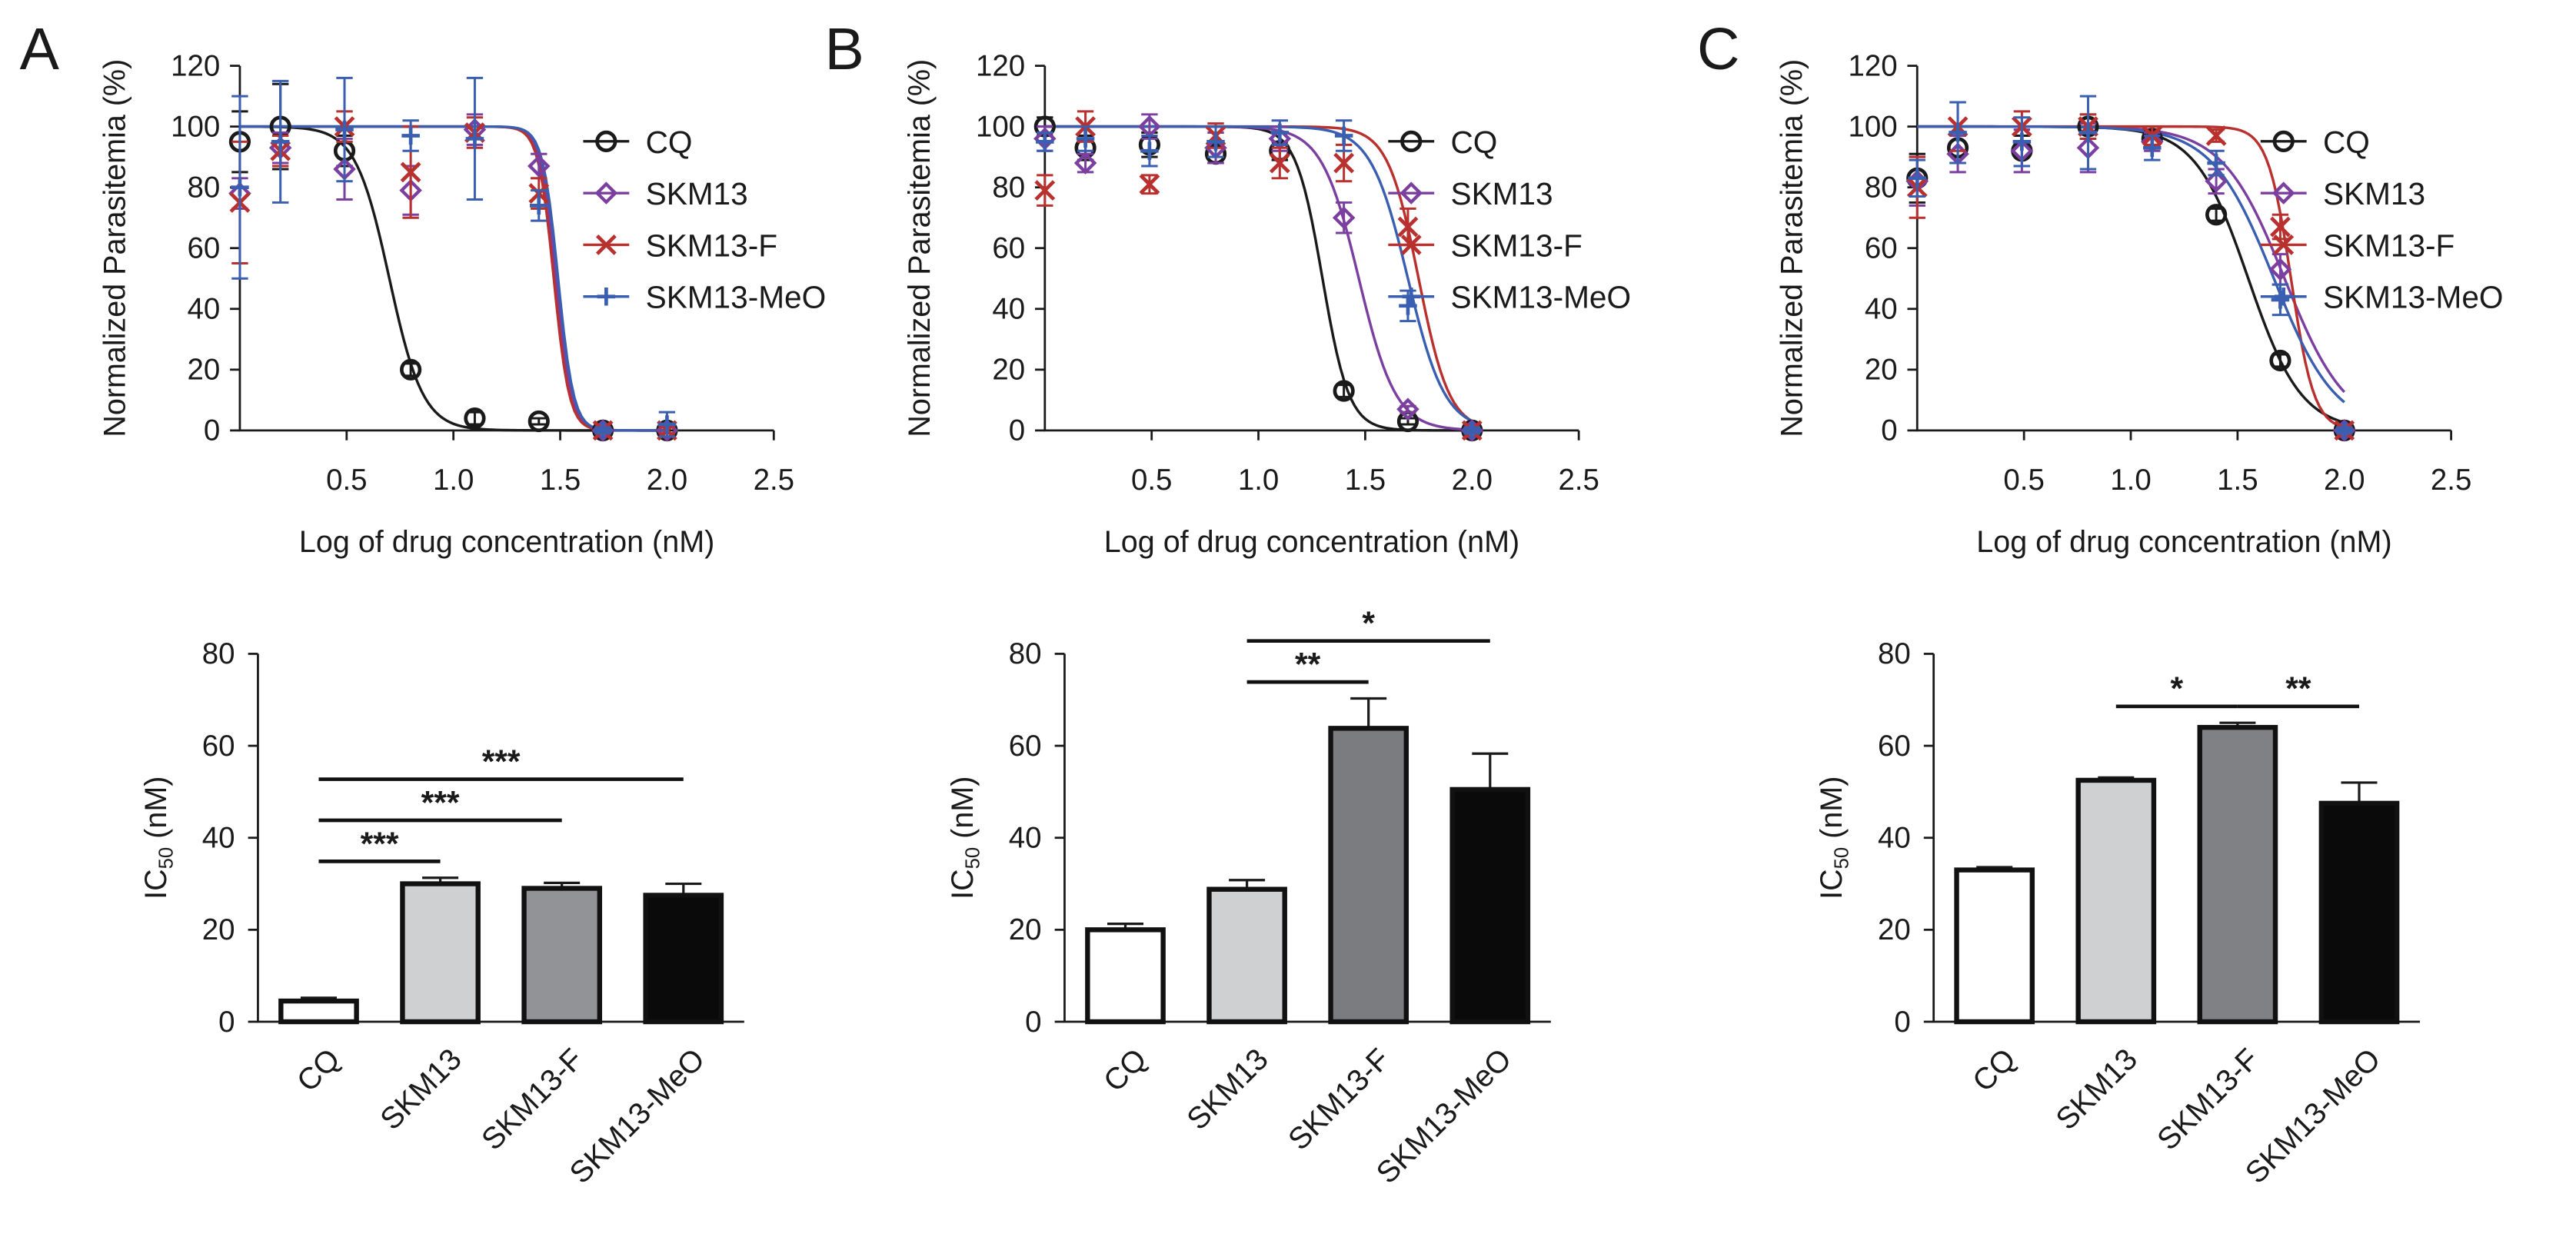 The width and height of the screenshot is (2576, 1237). What do you see at coordinates (2451, 481) in the screenshot?
I see `x-tick-label: 2.5` at bounding box center [2451, 481].